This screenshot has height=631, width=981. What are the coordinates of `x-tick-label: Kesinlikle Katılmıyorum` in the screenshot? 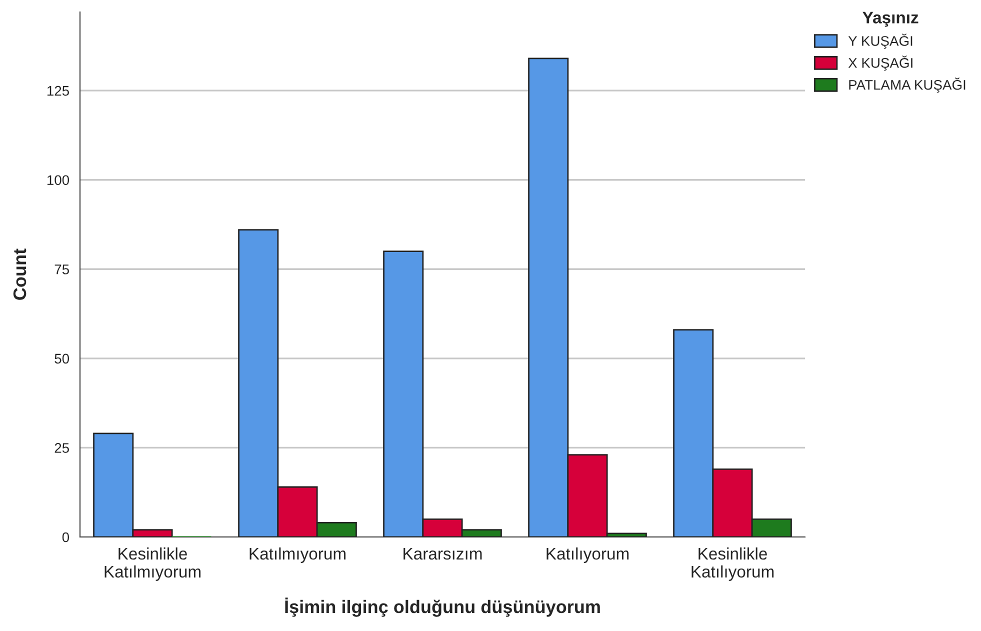 It's located at (152, 564).